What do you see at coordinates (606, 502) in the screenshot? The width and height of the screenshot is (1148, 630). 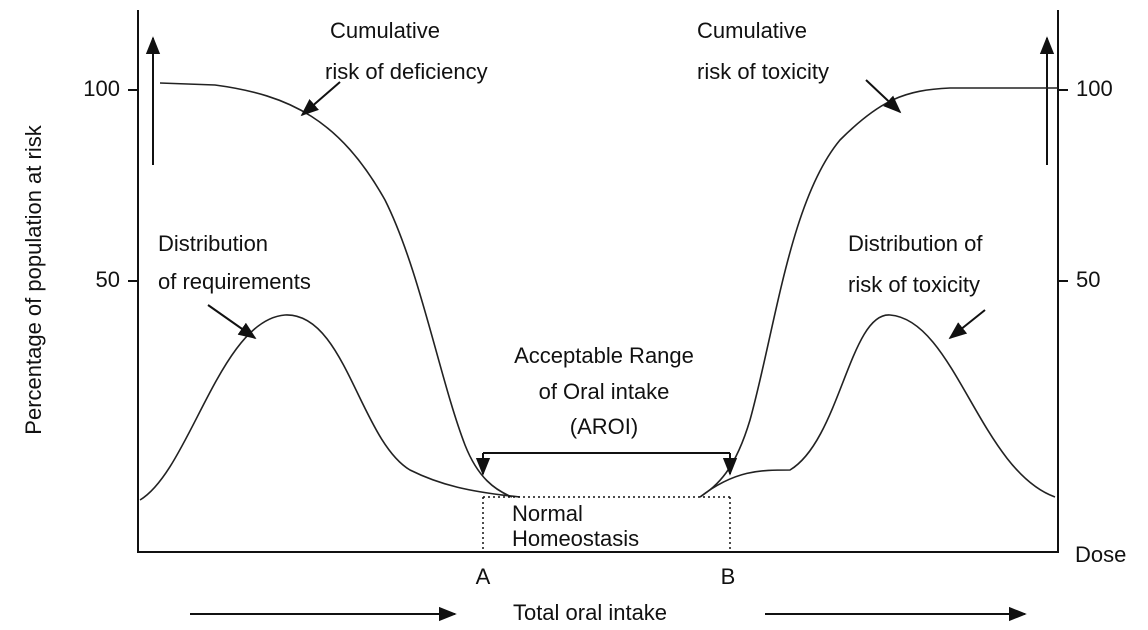 I see `aroi-bracket` at bounding box center [606, 502].